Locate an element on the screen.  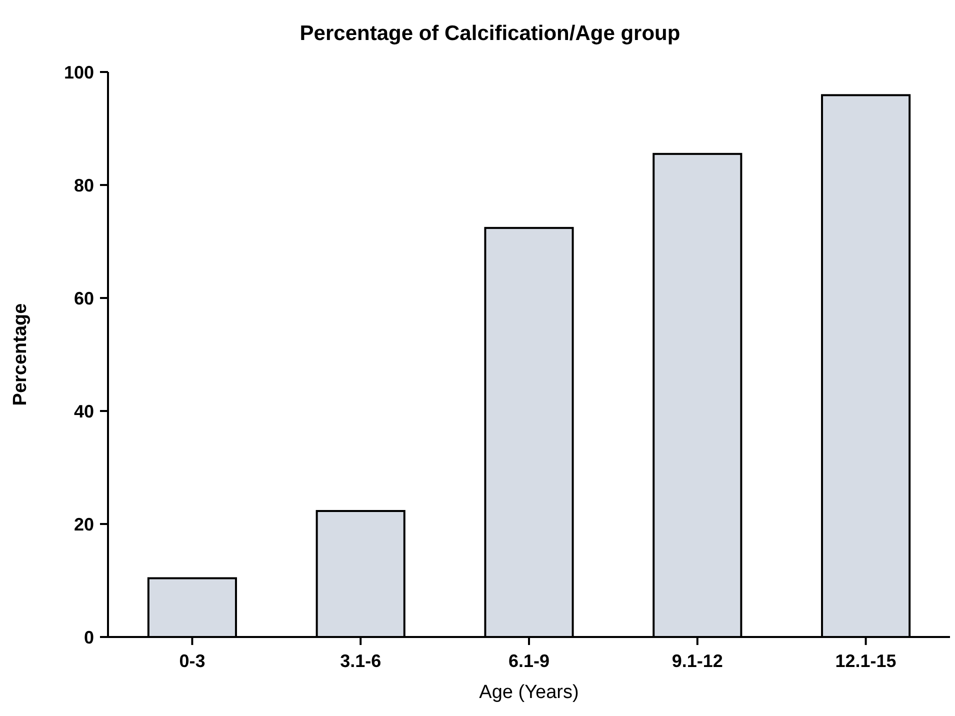
y-tick-label: 0 is located at coordinates (89, 637).